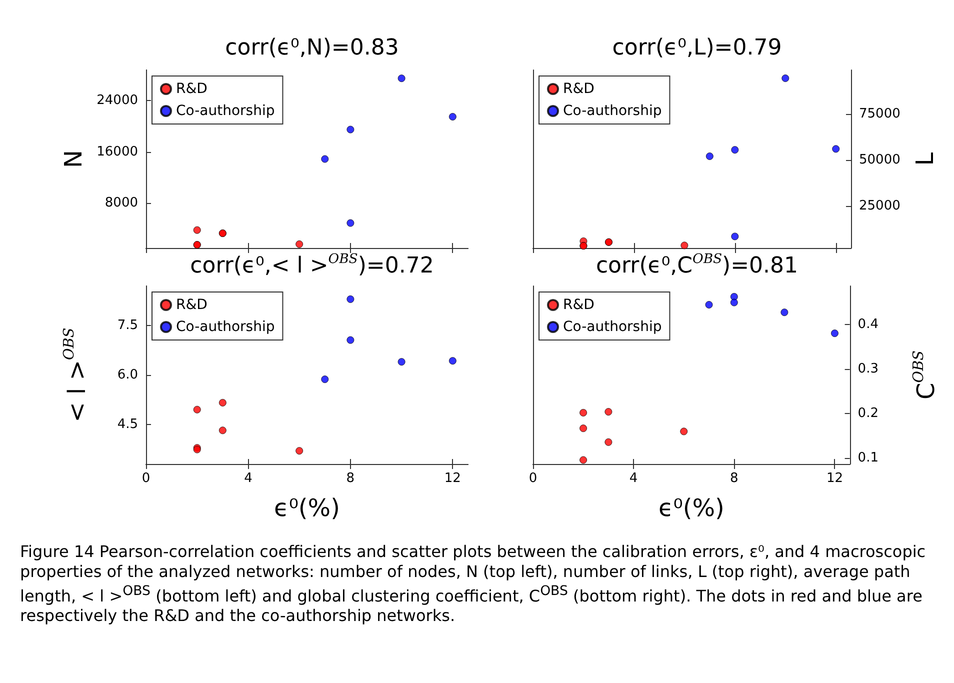  Describe the element at coordinates (879, 206) in the screenshot. I see `y2-tick-label: 25000` at that location.